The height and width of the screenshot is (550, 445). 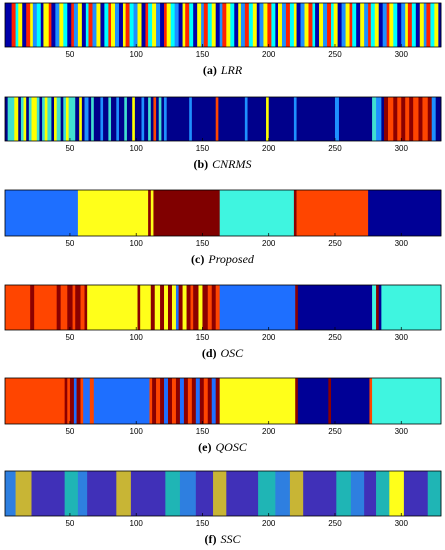 I want to click on subfigure-caption: (a) LRR, so click(x=223, y=70).